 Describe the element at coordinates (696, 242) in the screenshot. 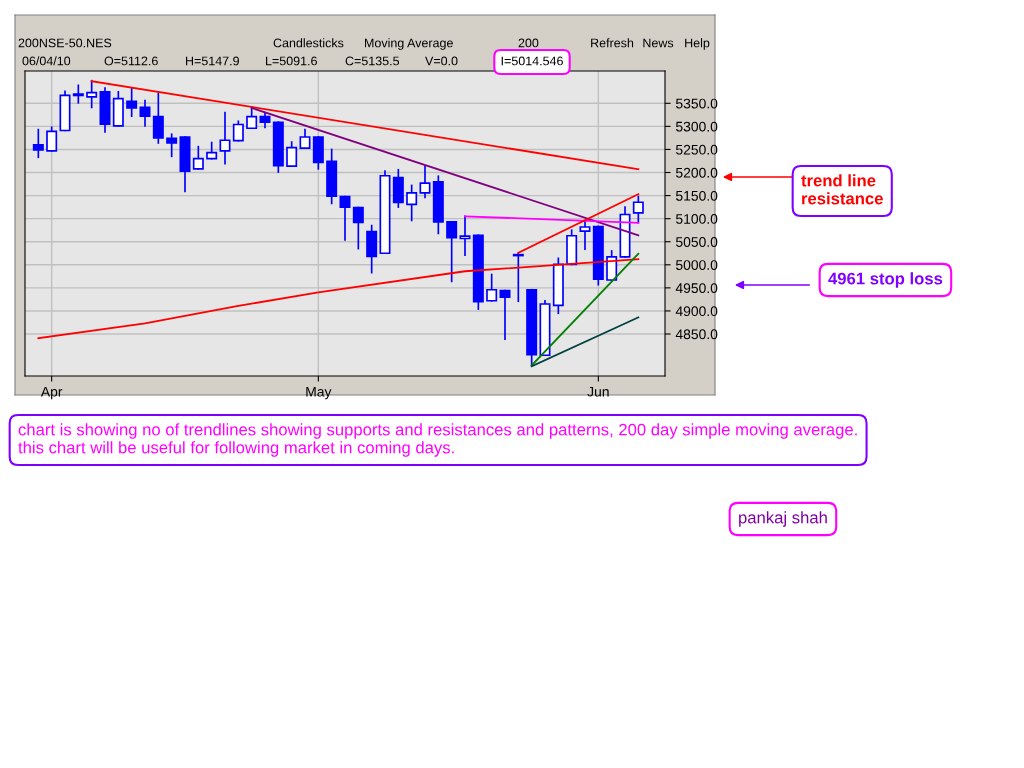

I see `y-tick-label: 5050.0` at that location.